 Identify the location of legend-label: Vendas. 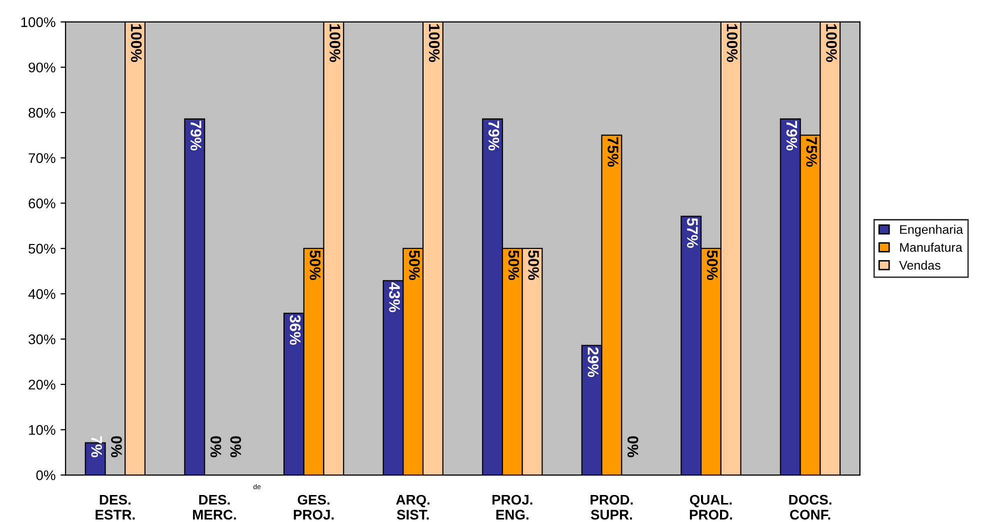
(919, 265).